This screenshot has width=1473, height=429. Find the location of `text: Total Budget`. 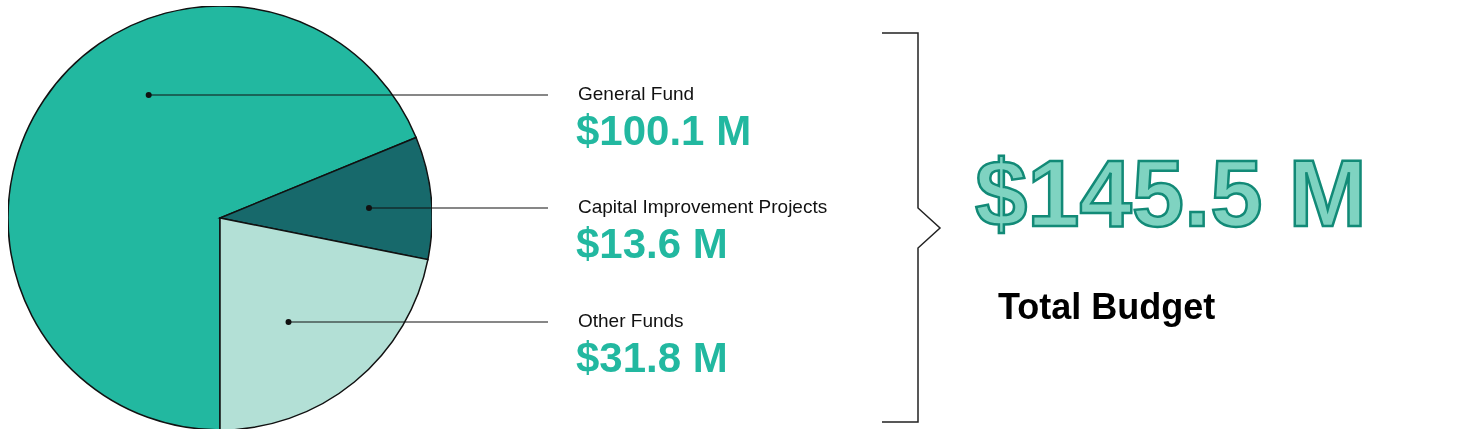

text: Total Budget is located at coordinates (1107, 307).